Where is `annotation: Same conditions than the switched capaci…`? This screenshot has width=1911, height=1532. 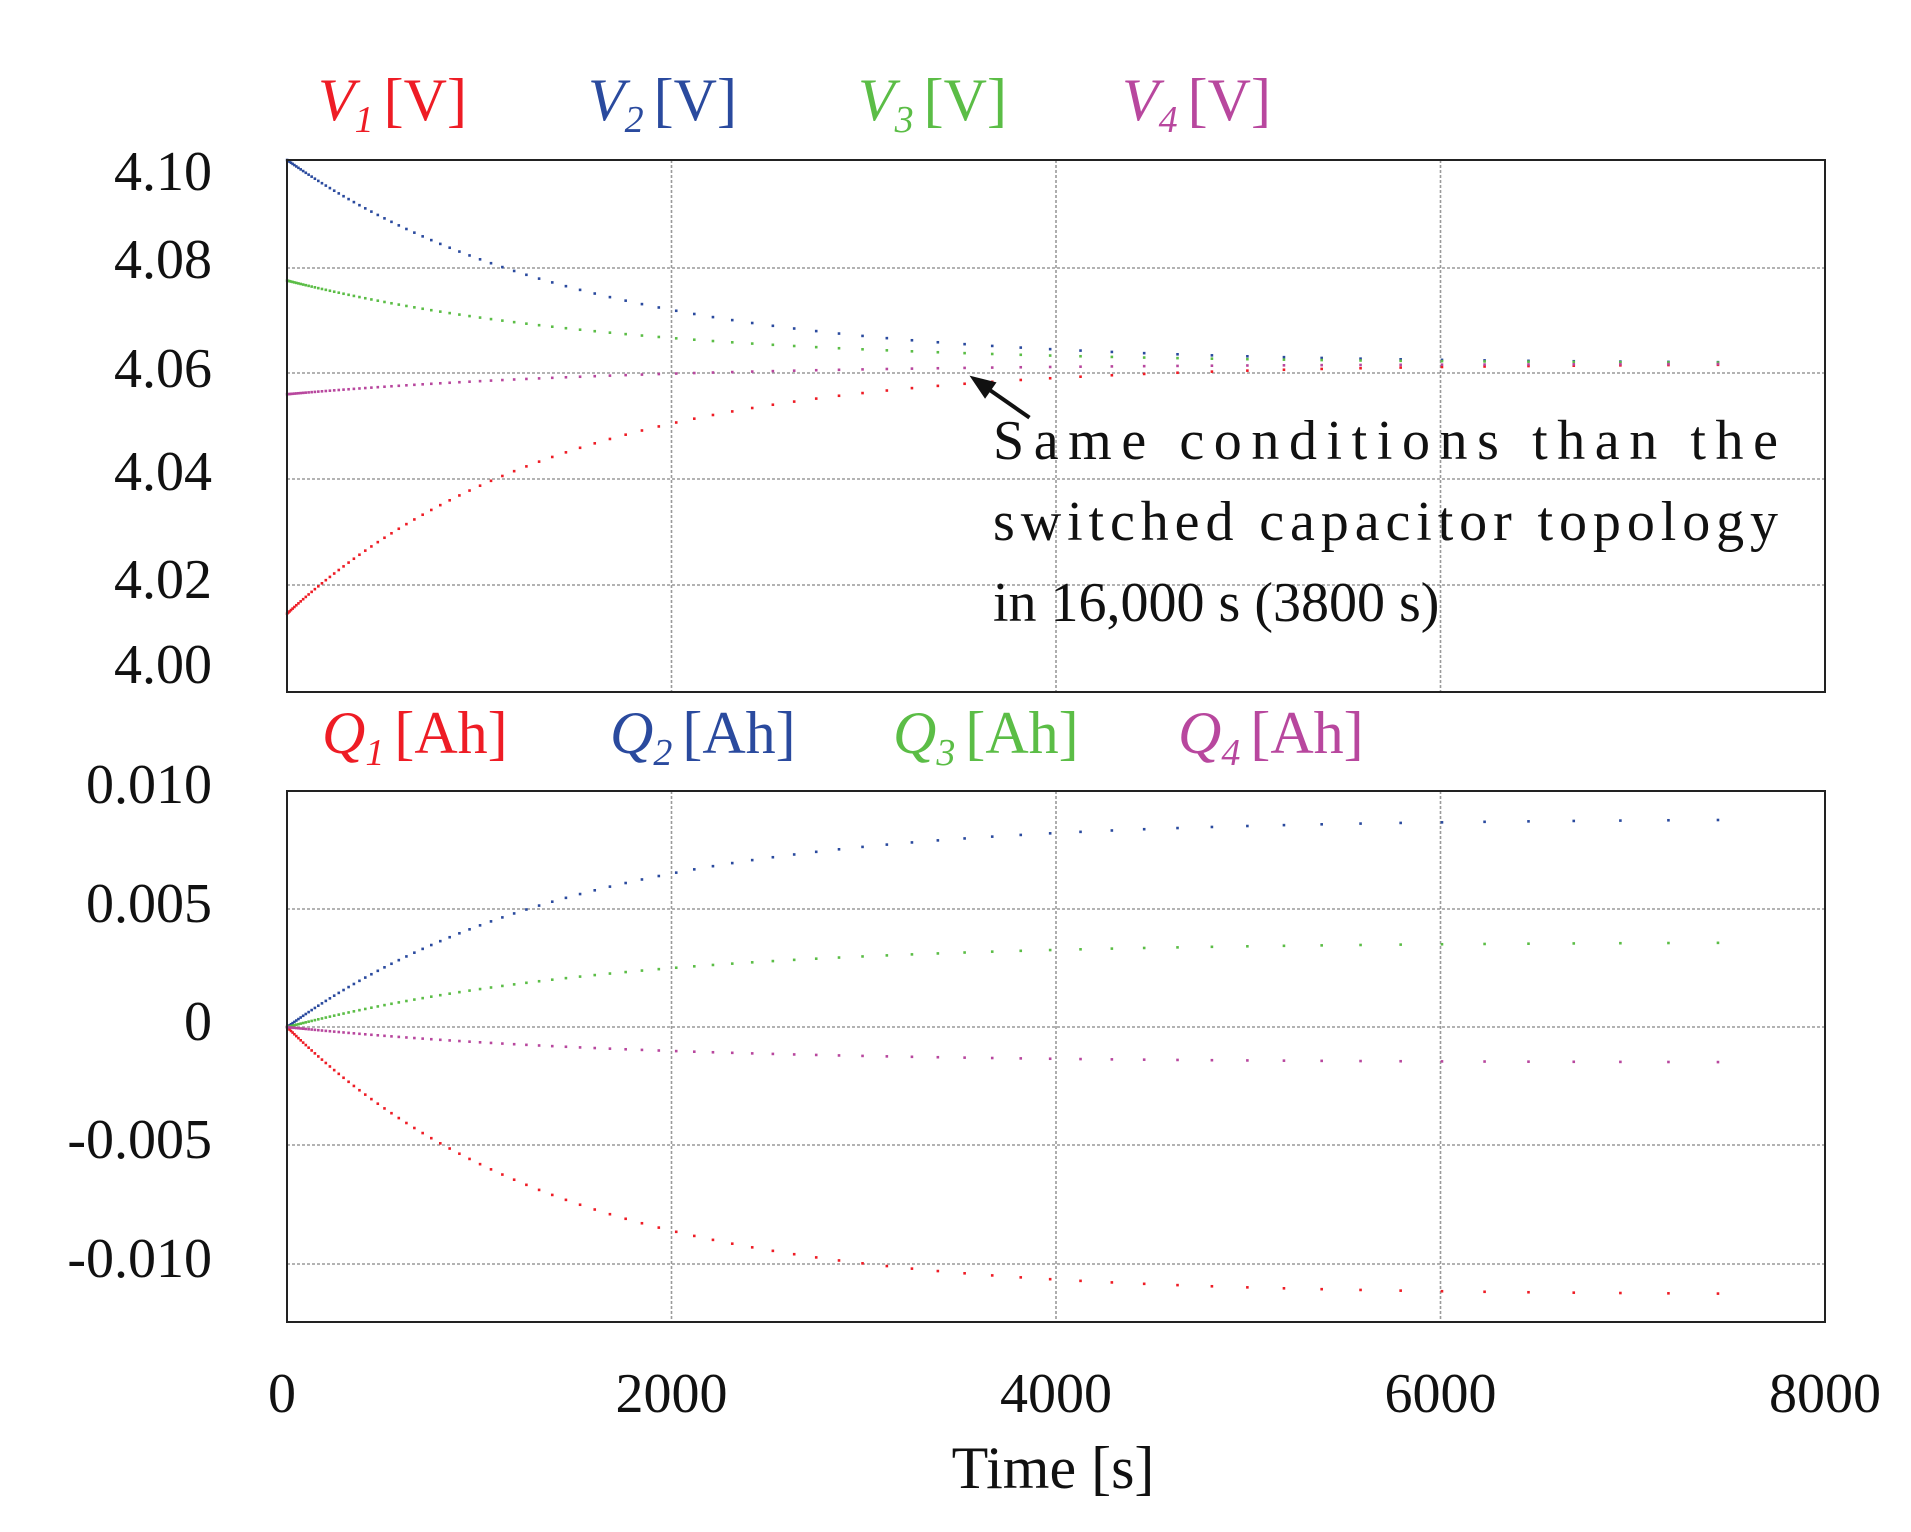 annotation: Same conditions than the switched capaci… is located at coordinates (1373, 504).